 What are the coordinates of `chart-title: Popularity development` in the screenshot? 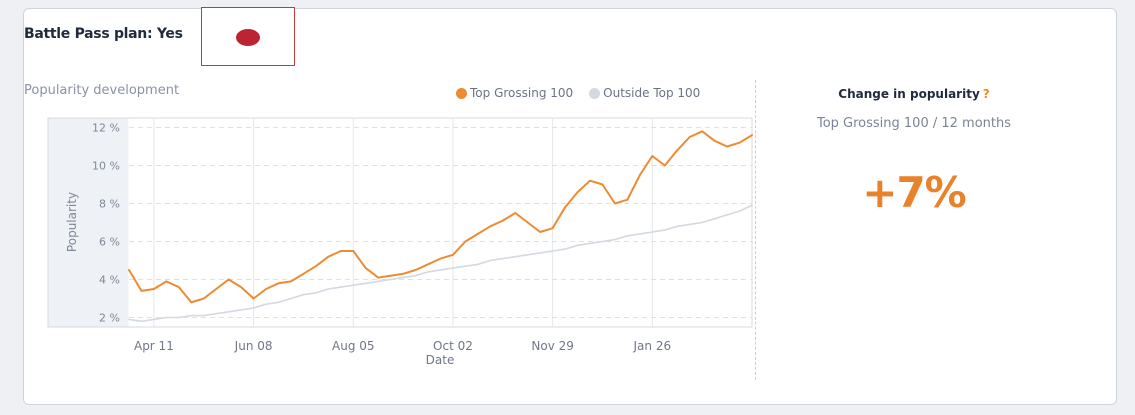 It's located at (102, 90).